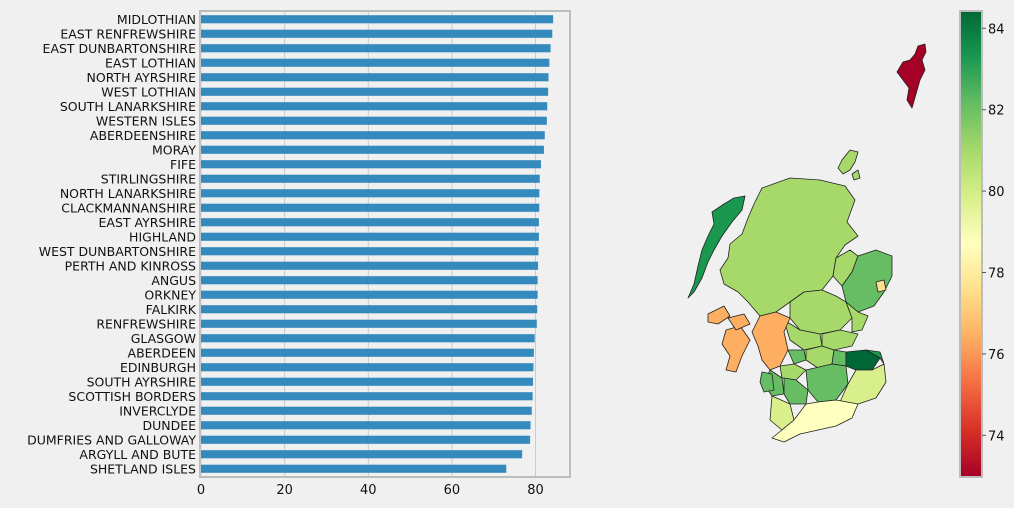 The width and height of the screenshot is (1014, 508). I want to click on bar-category-label: DUNDEE, so click(169, 425).